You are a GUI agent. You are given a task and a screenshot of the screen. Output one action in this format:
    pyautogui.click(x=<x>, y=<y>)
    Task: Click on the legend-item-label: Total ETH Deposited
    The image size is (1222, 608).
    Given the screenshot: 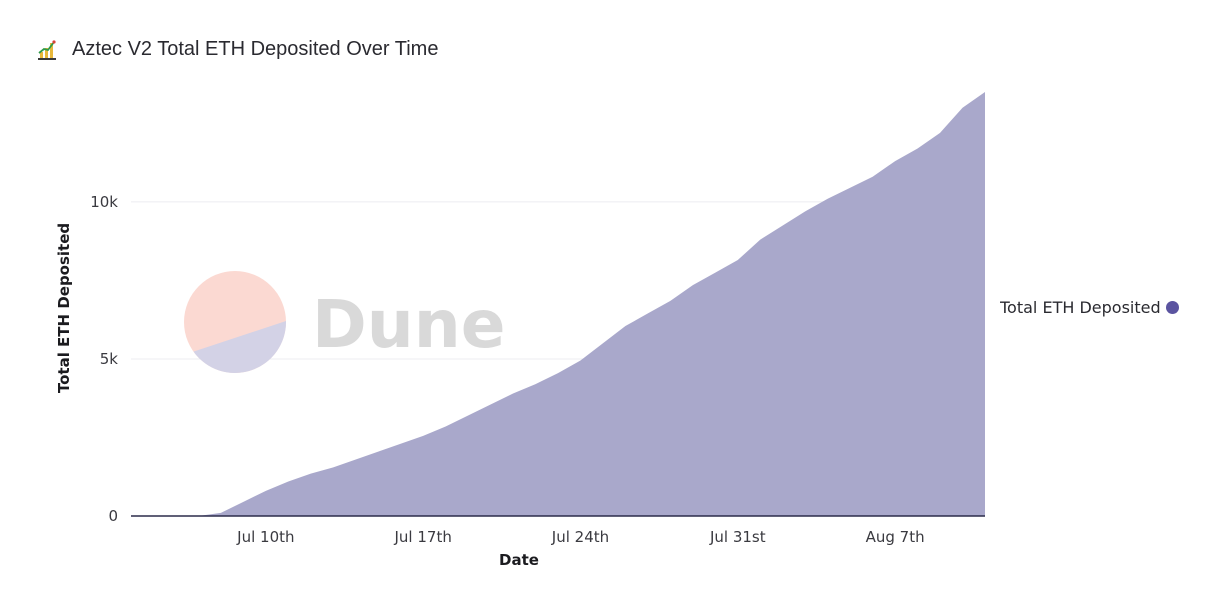 What is the action you would take?
    pyautogui.click(x=1080, y=307)
    